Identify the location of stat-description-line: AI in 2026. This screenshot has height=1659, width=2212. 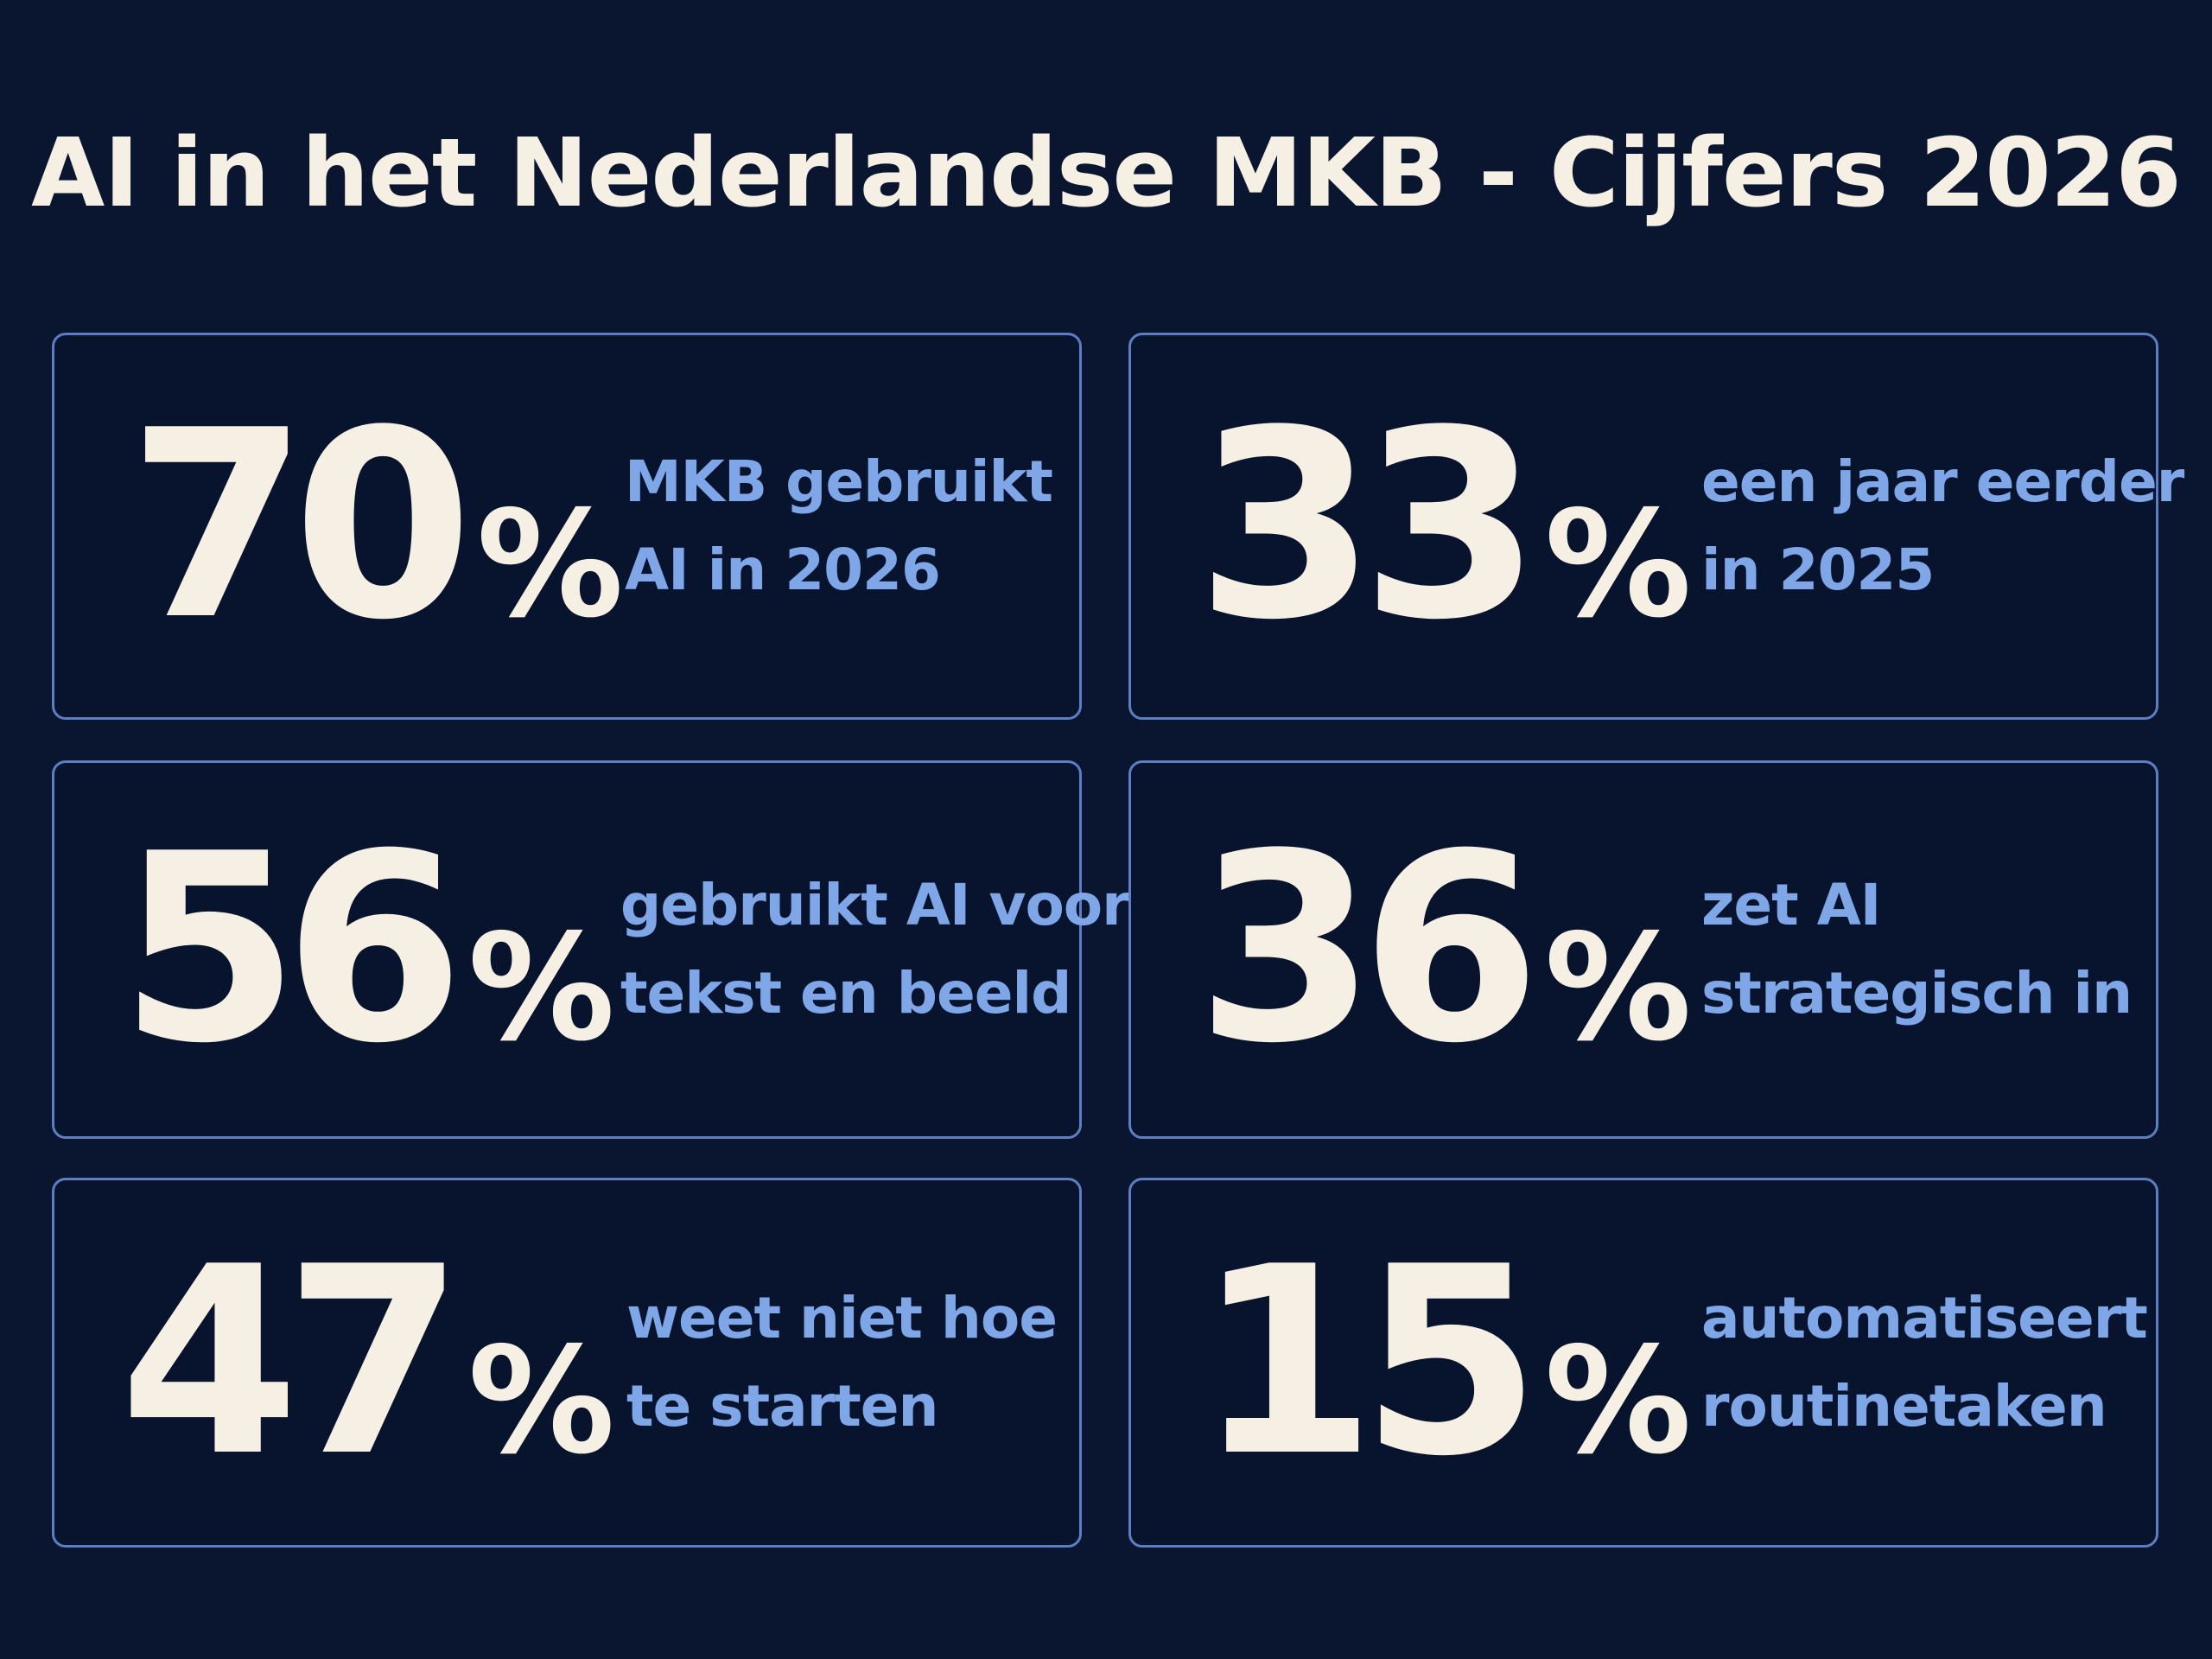
(783, 570).